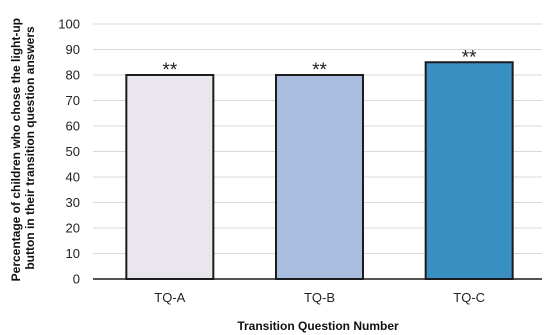 This screenshot has height=335, width=546. Describe the element at coordinates (73, 151) in the screenshot. I see `y-tick-label: 50` at that location.